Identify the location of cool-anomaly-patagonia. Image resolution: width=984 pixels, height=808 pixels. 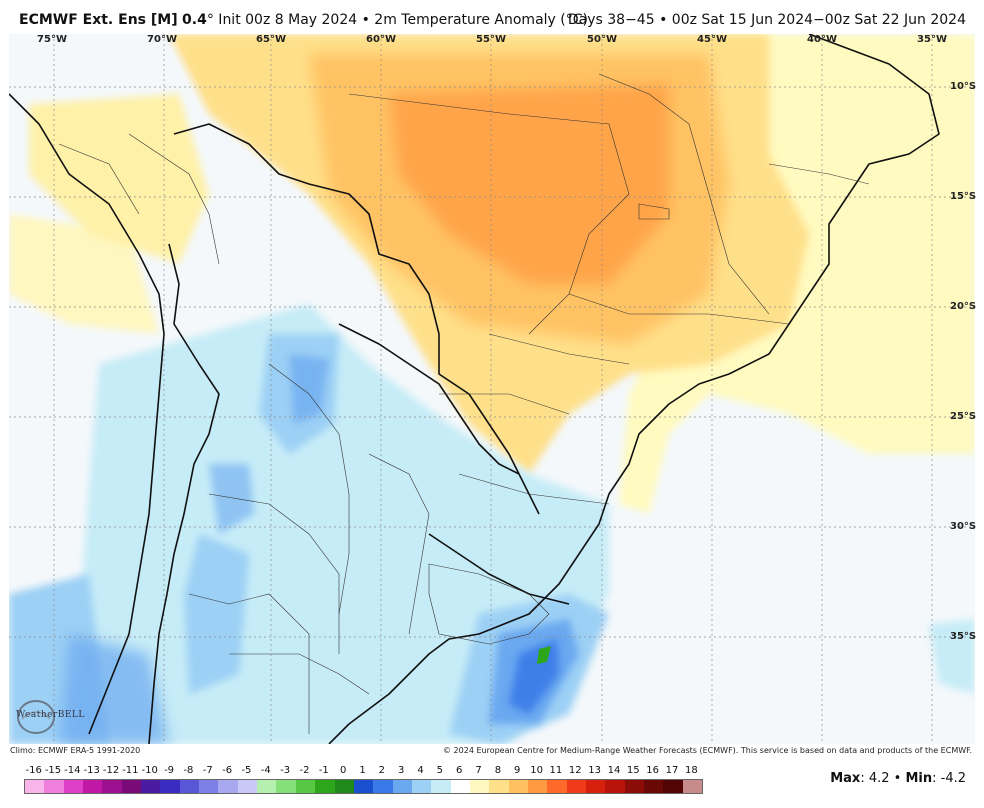
(114, 689).